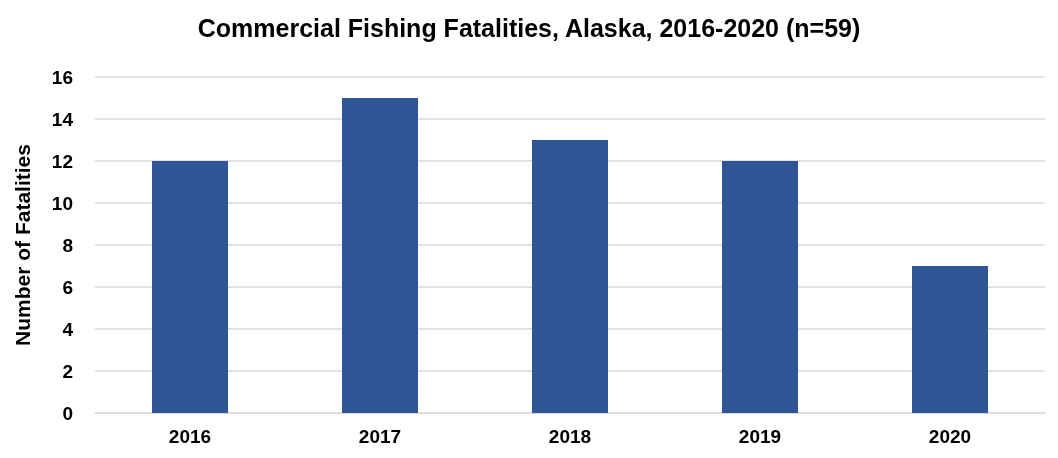 This screenshot has height=458, width=1058. Describe the element at coordinates (62, 77) in the screenshot. I see `y-tick-label: 16` at that location.